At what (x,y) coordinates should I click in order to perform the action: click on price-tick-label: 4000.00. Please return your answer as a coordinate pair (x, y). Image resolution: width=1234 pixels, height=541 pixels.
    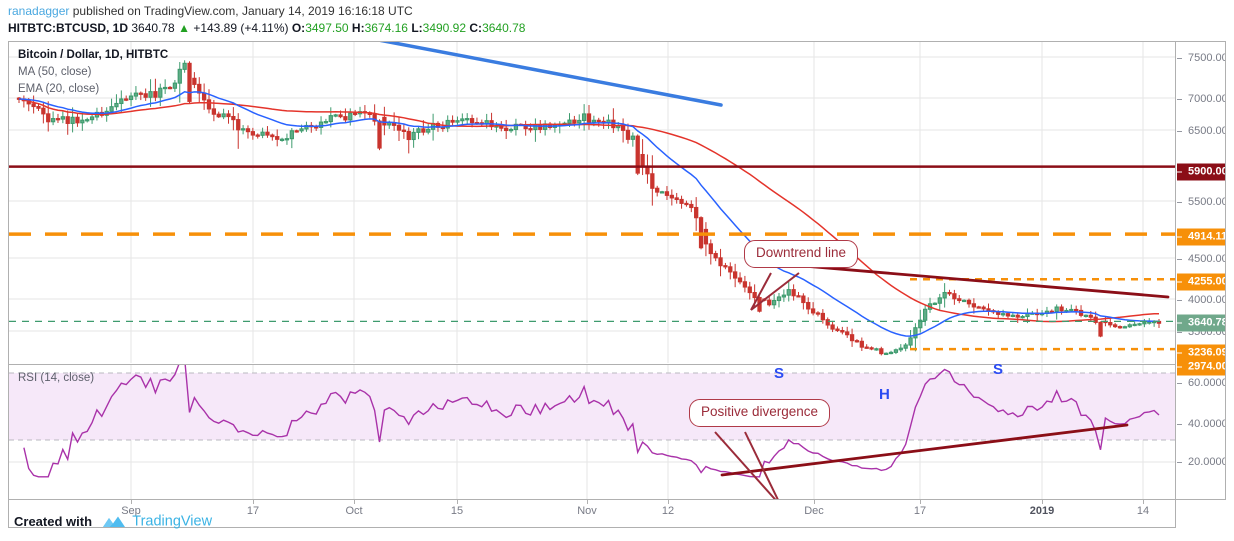
    Looking at the image, I should click on (1207, 300).